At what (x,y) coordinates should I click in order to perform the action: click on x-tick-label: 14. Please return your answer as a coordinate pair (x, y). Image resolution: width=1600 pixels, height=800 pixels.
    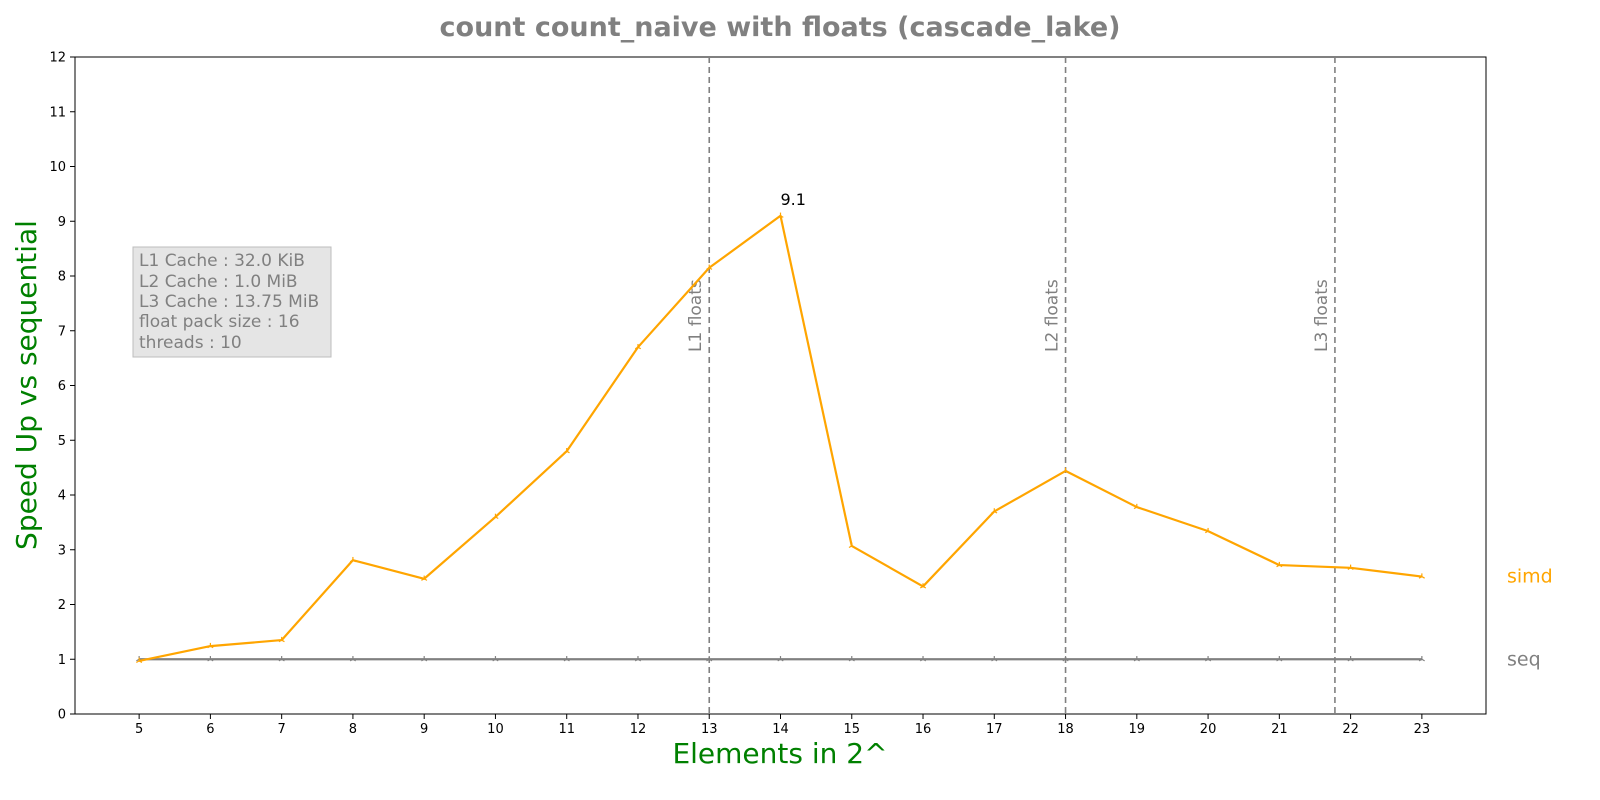
    Looking at the image, I should click on (780, 729).